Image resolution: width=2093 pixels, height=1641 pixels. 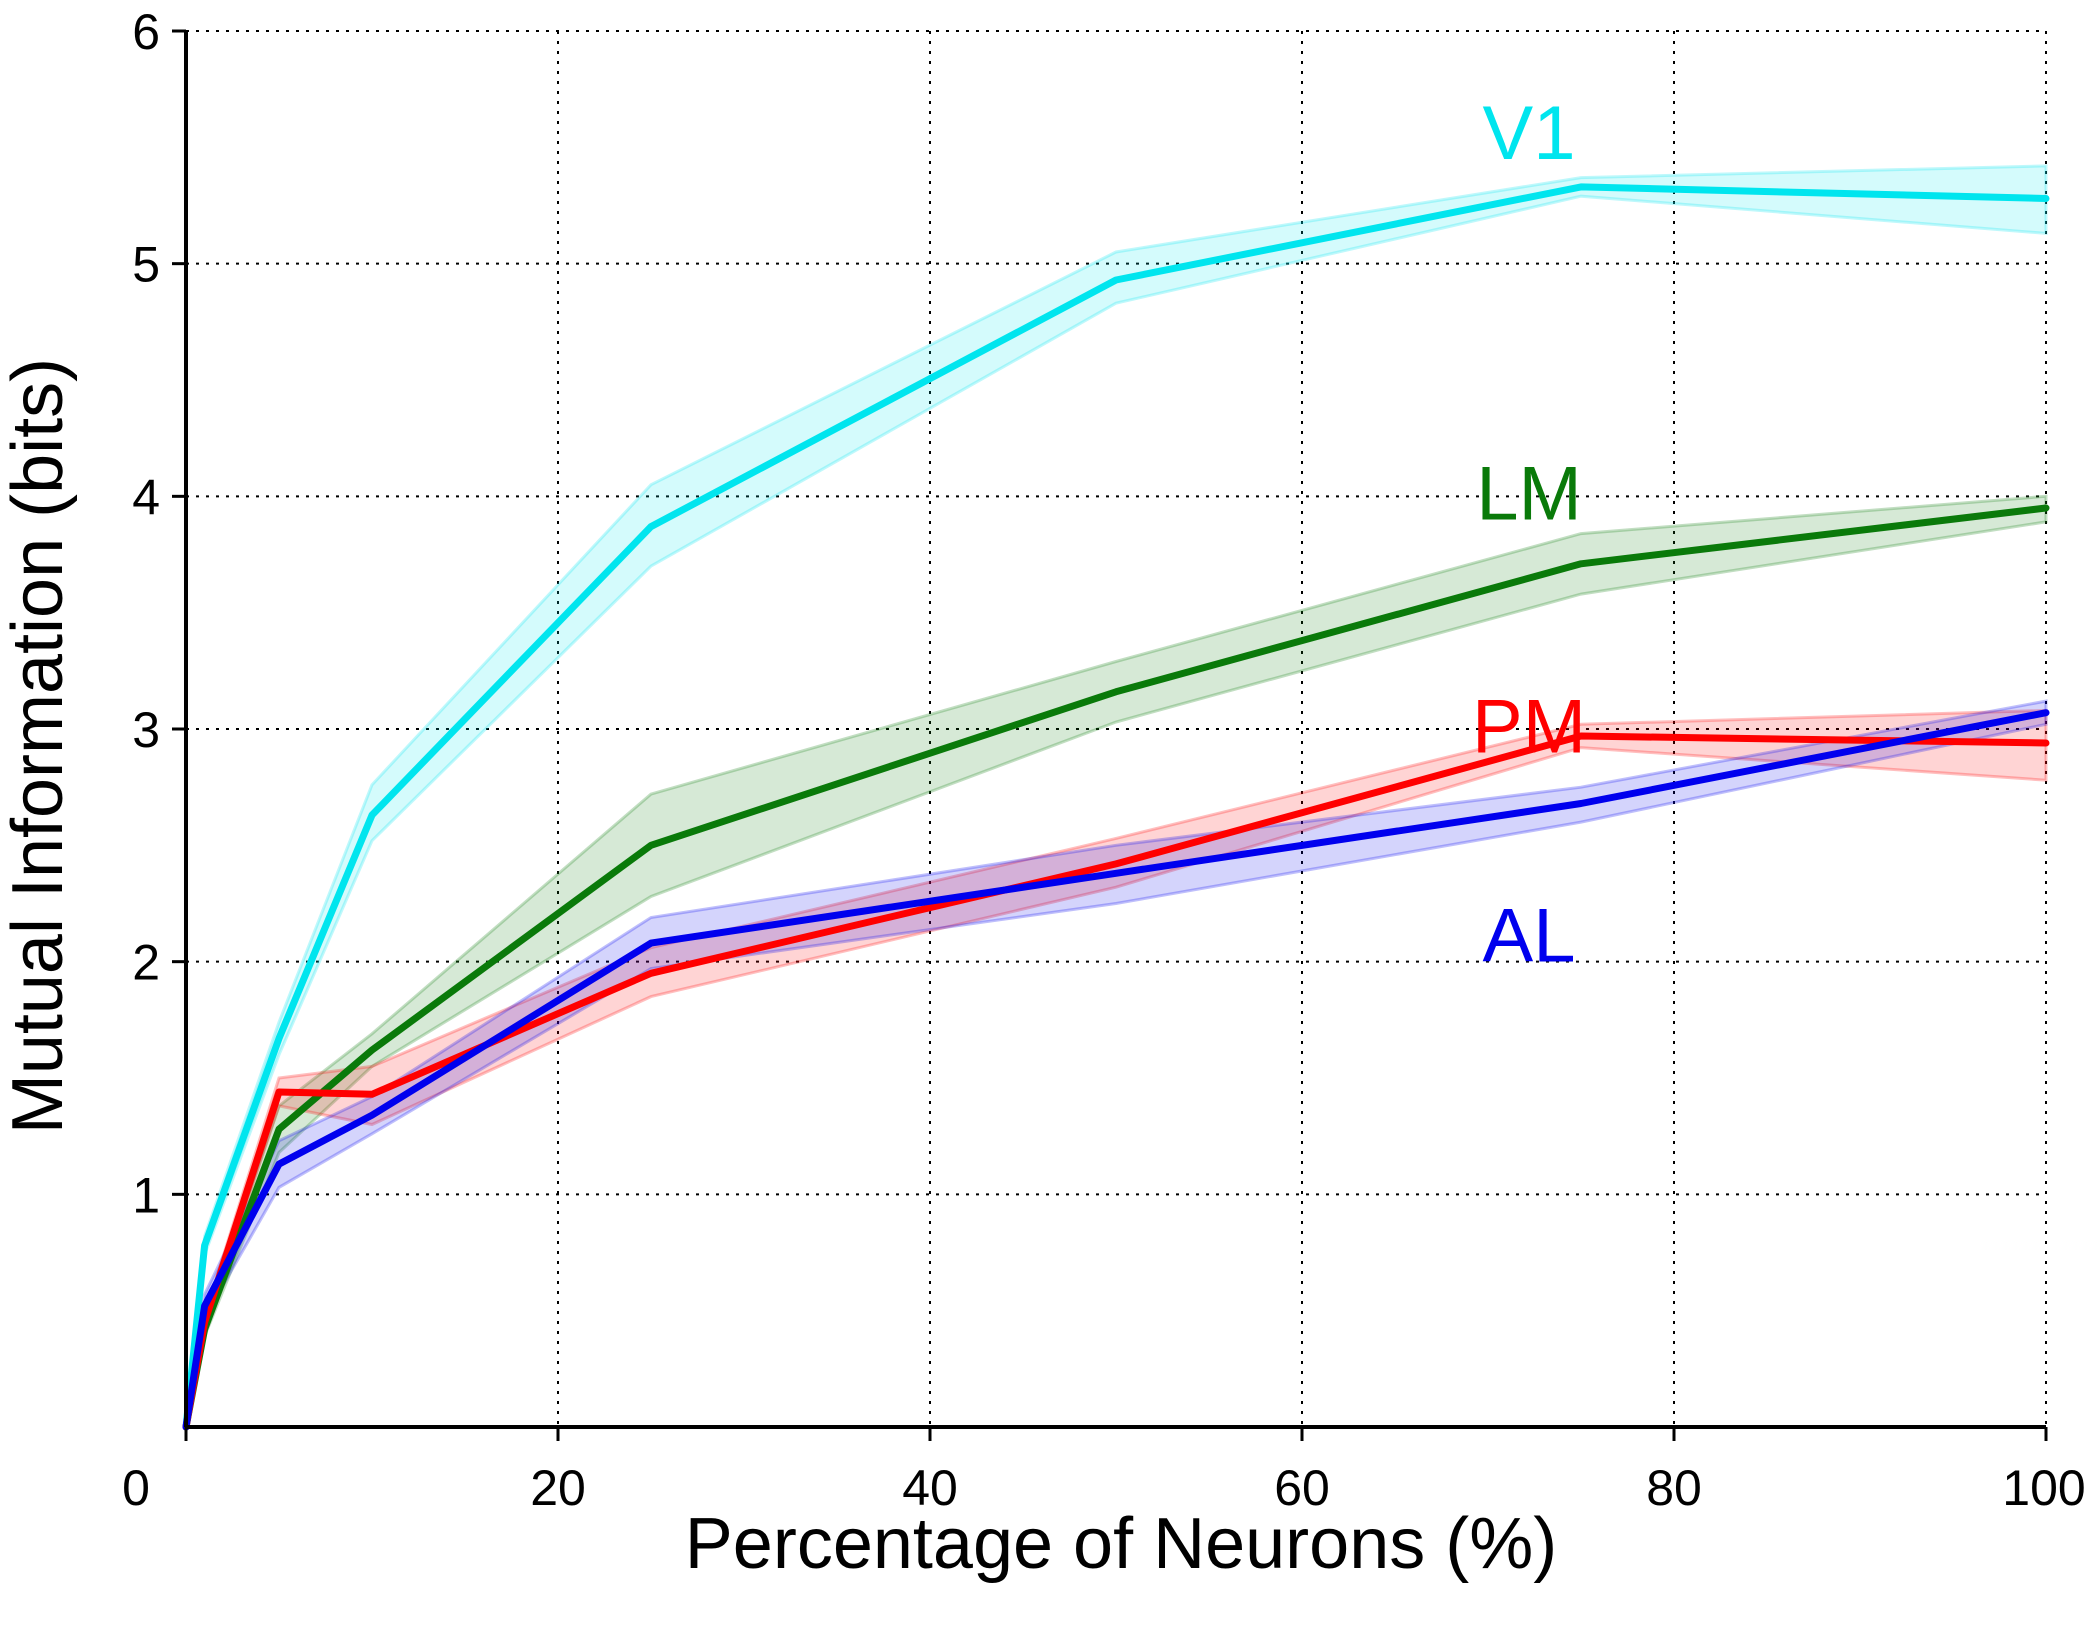 What do you see at coordinates (146, 497) in the screenshot?
I see `y-tick-label-4: 4` at bounding box center [146, 497].